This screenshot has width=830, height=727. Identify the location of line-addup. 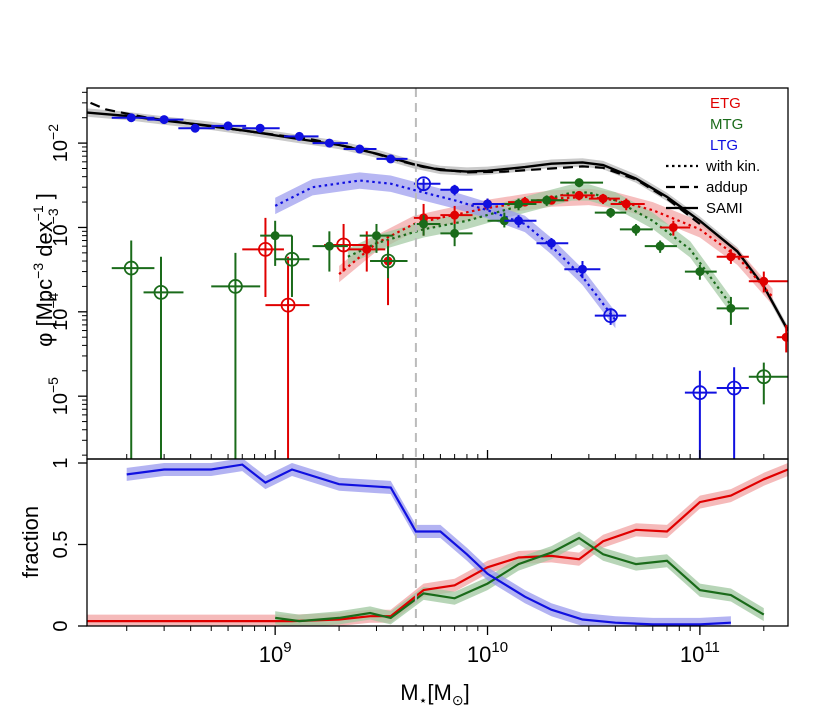
(395, 163).